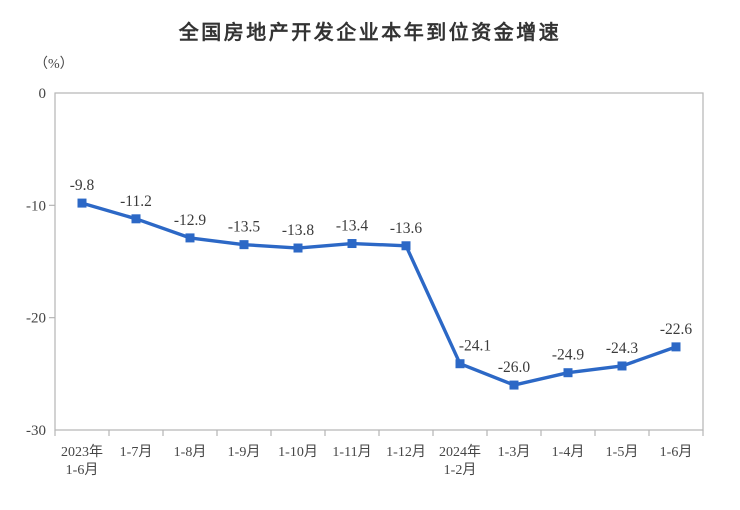 The image size is (740, 510). Describe the element at coordinates (298, 230) in the screenshot. I see `data-point-label: -13.8` at that location.